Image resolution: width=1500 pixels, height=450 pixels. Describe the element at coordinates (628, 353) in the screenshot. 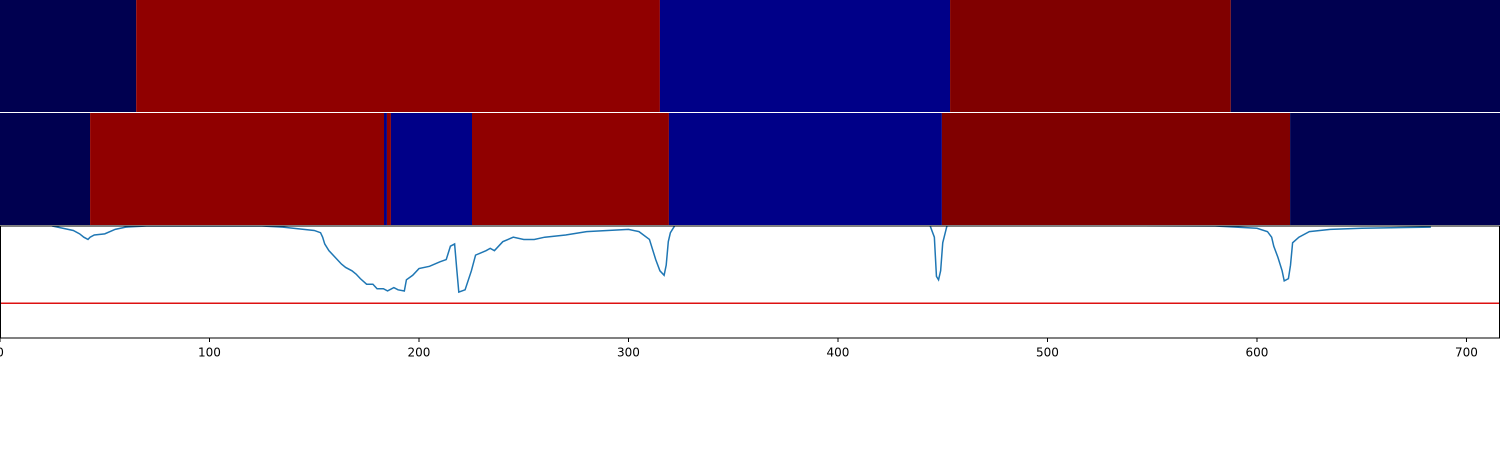

I see `x-tick-label: 300` at that location.